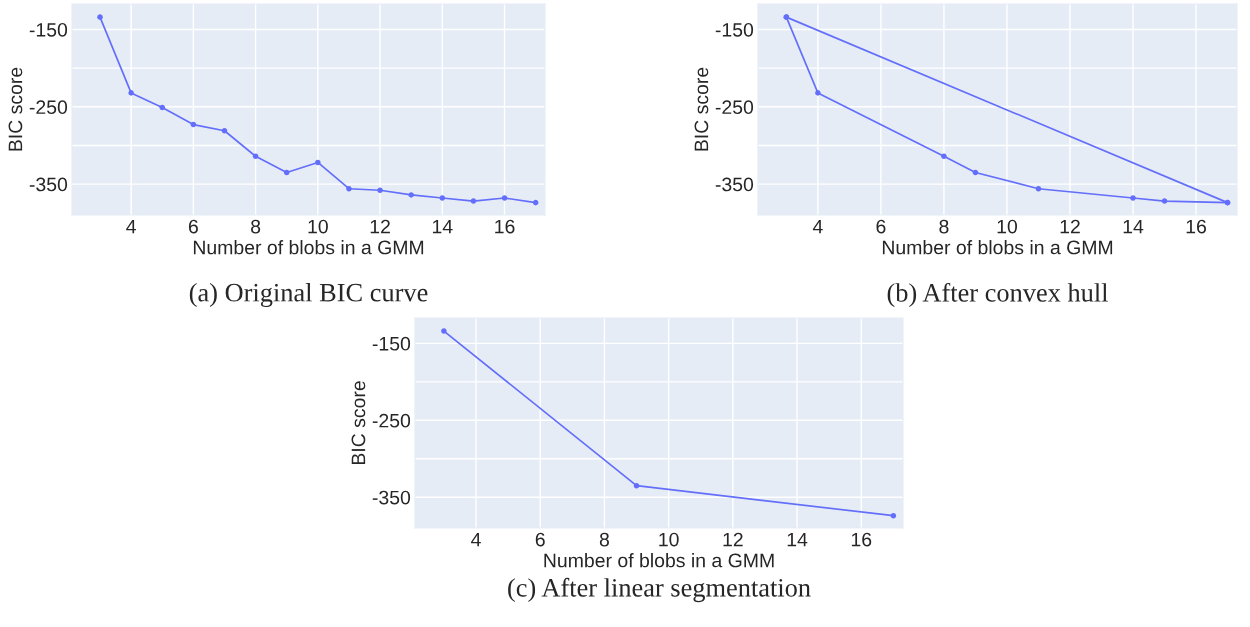 The width and height of the screenshot is (1250, 627). I want to click on text: (c) After linear segmentation, so click(659, 590).